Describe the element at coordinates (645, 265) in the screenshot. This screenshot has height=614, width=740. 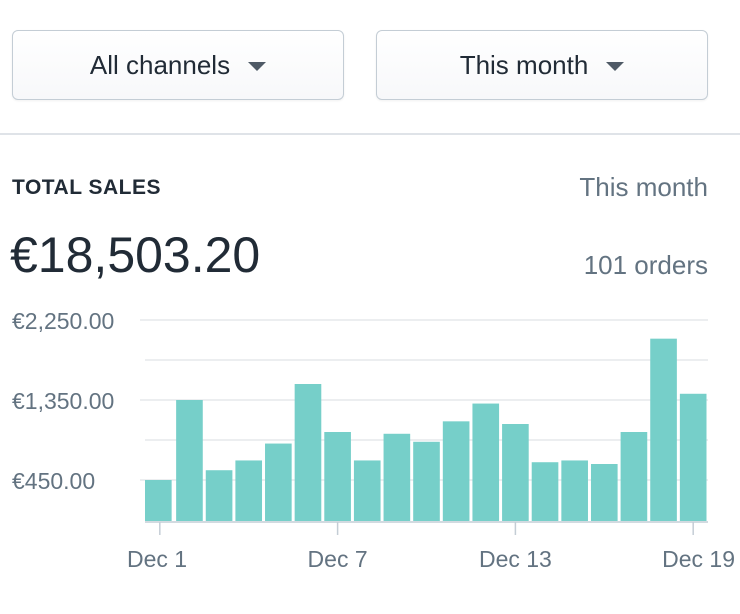
I see `orders-count: 101 orders` at that location.